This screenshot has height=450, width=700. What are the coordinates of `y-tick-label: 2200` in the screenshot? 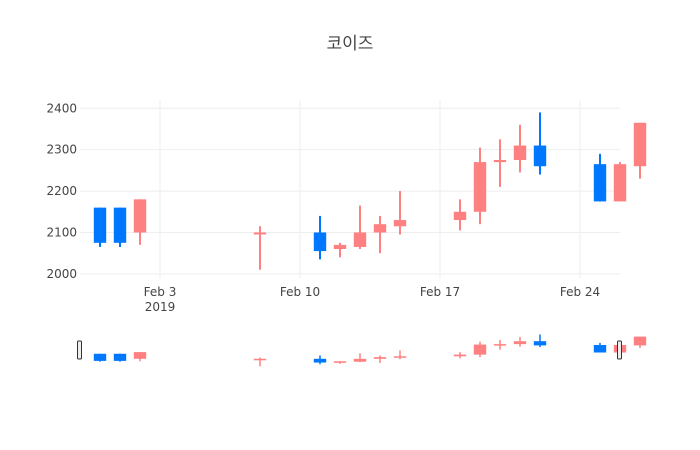 It's located at (61, 191).